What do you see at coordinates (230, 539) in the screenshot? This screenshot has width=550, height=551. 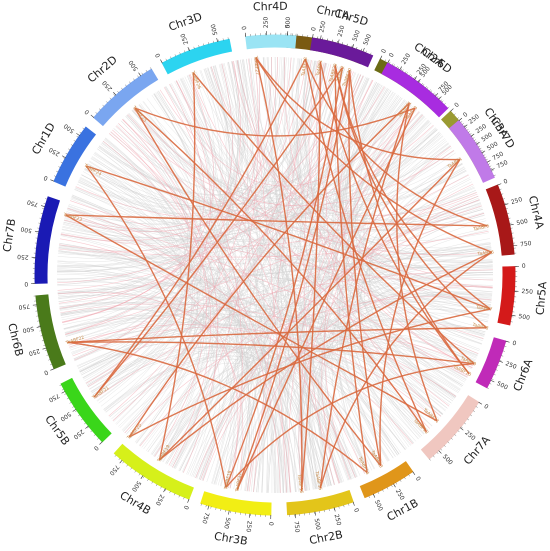 I see `chromosome-label-chr3b: Chr3B` at bounding box center [230, 539].